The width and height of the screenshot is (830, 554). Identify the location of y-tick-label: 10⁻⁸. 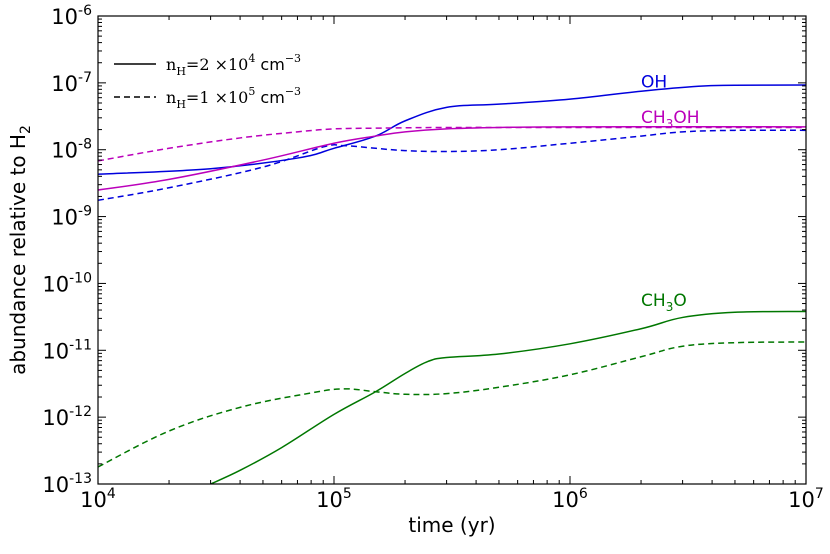
(71, 150).